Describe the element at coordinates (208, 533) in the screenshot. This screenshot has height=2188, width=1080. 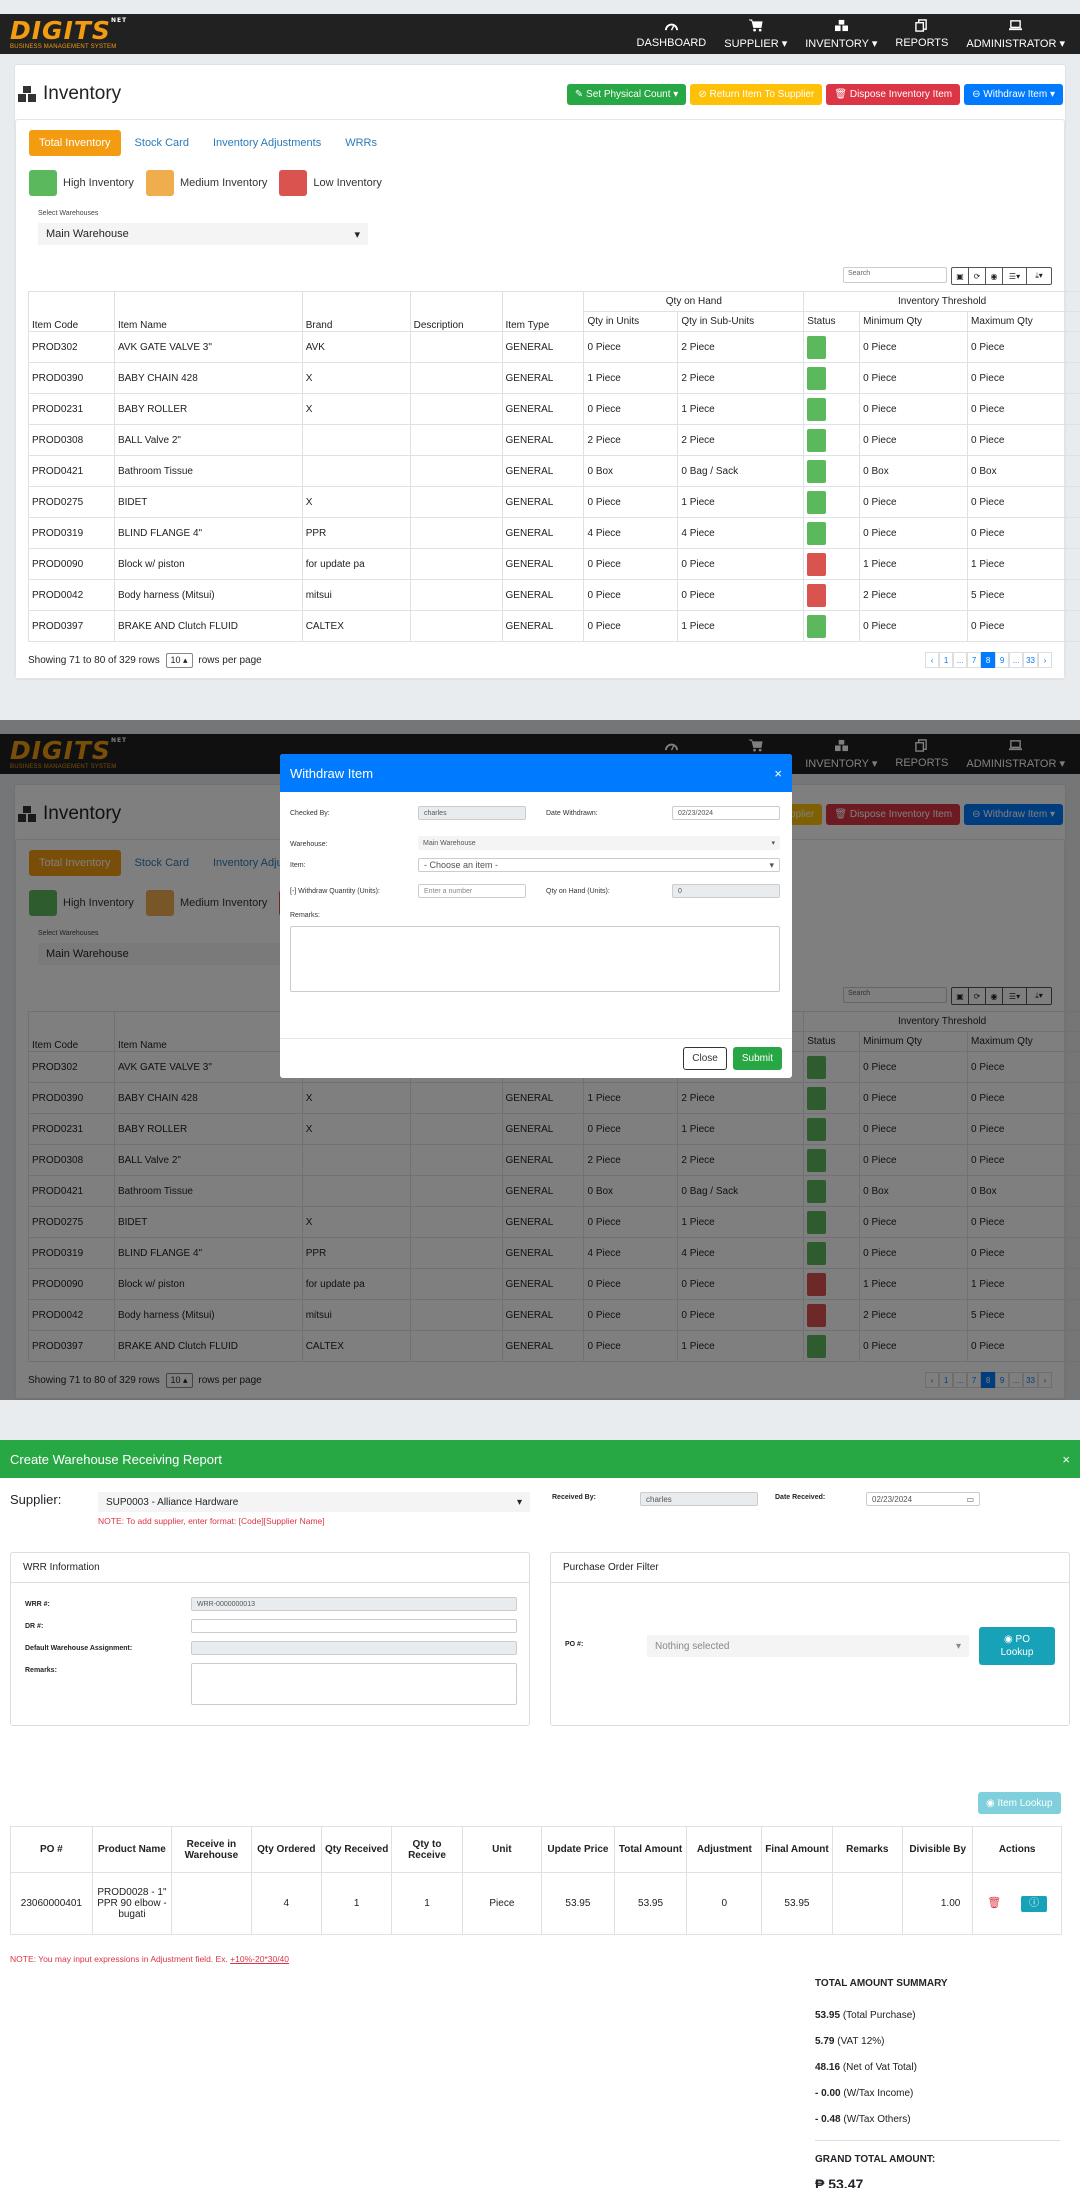
I see `cell-name: BLIND FLANGE 4"` at that location.